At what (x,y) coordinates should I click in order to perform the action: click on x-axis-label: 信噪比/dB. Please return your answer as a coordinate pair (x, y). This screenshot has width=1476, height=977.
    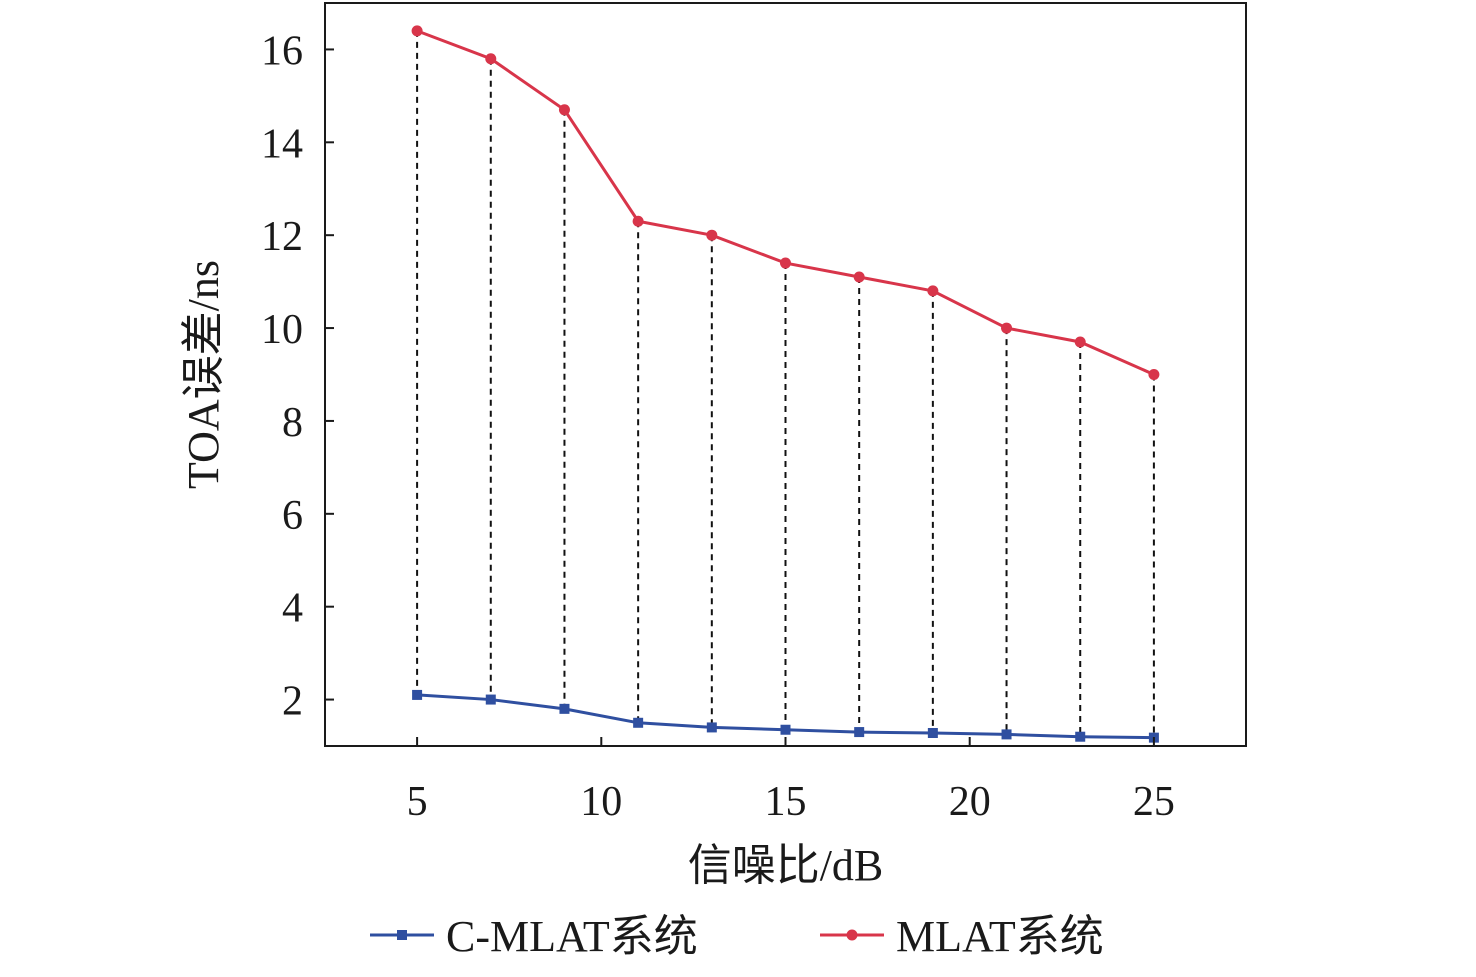
    Looking at the image, I should click on (786, 865).